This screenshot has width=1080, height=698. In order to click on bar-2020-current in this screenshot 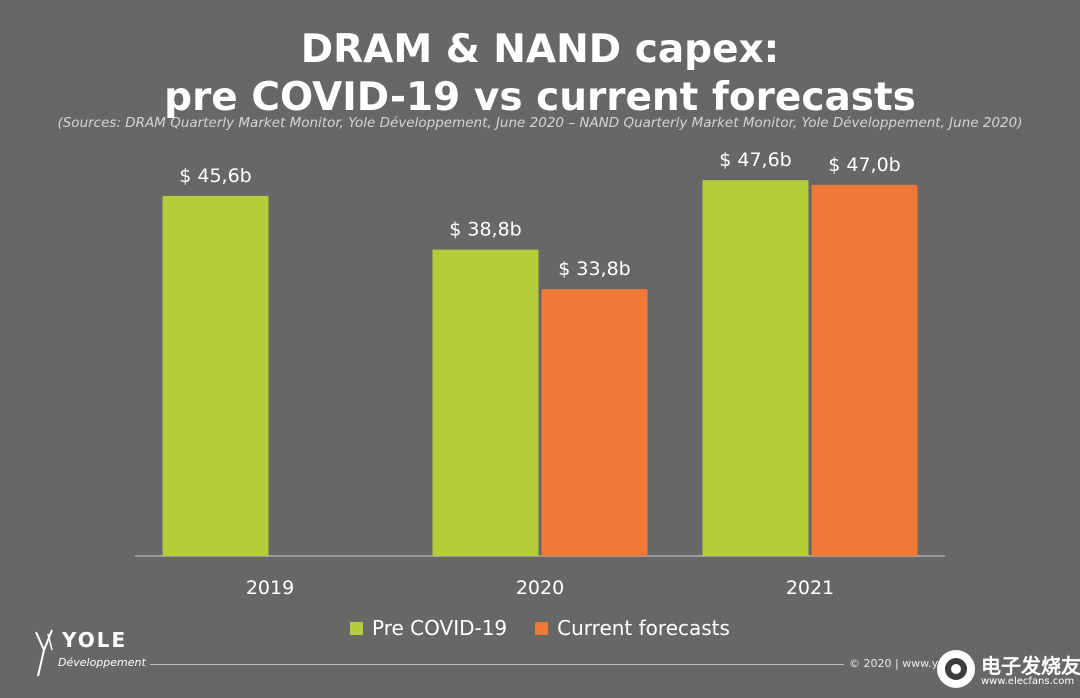, I will do `click(594, 422)`.